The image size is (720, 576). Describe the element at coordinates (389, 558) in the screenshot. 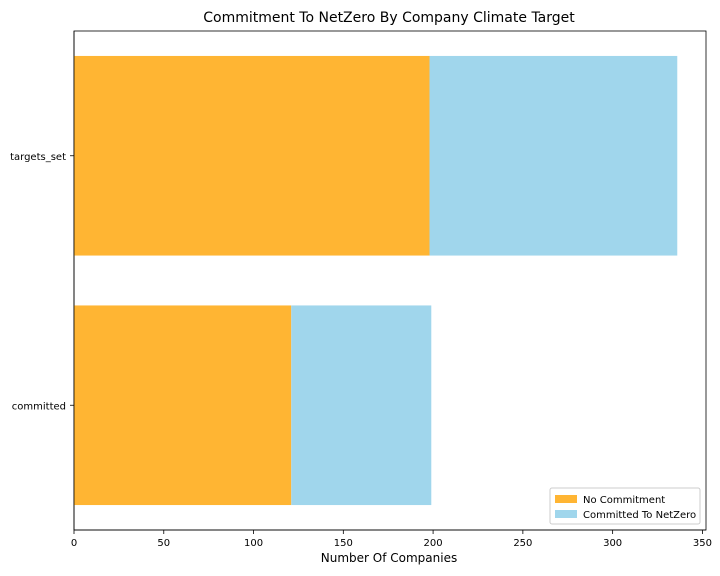

I see `x-axis-label: Number Of Companies` at that location.